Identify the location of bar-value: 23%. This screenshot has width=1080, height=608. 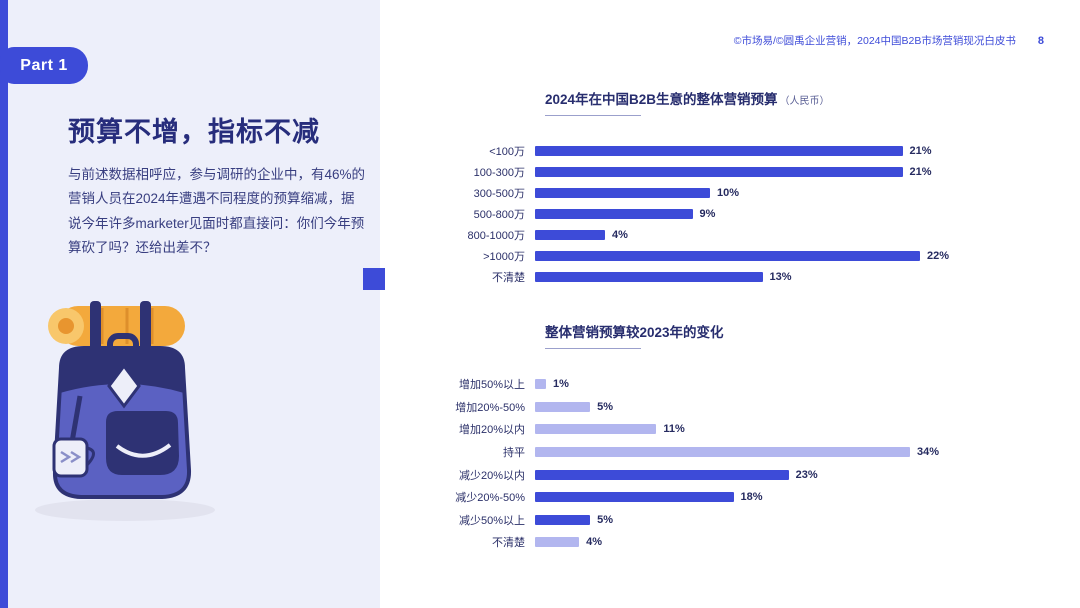
(806, 474).